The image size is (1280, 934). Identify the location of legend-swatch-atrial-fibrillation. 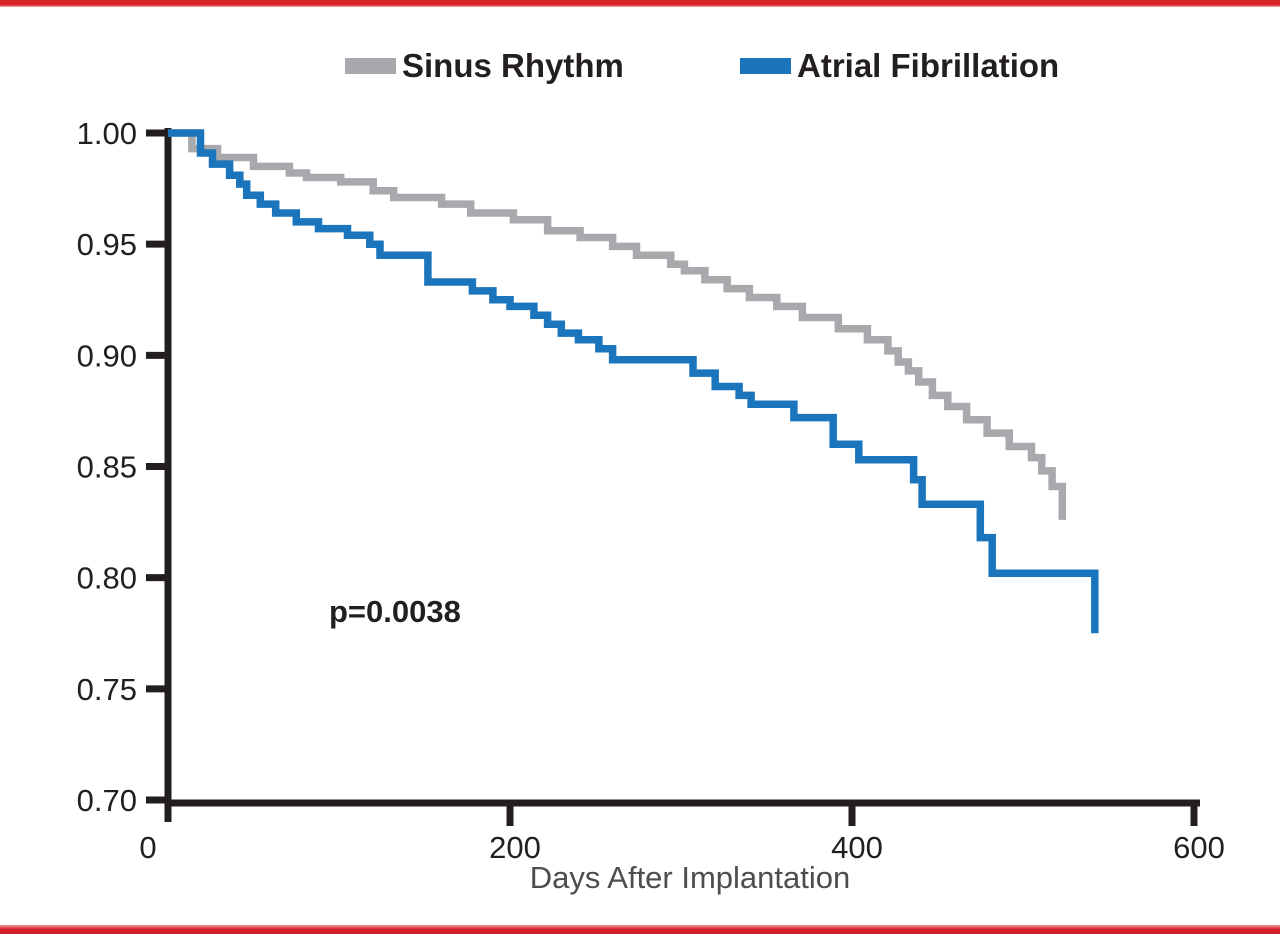
(765, 66).